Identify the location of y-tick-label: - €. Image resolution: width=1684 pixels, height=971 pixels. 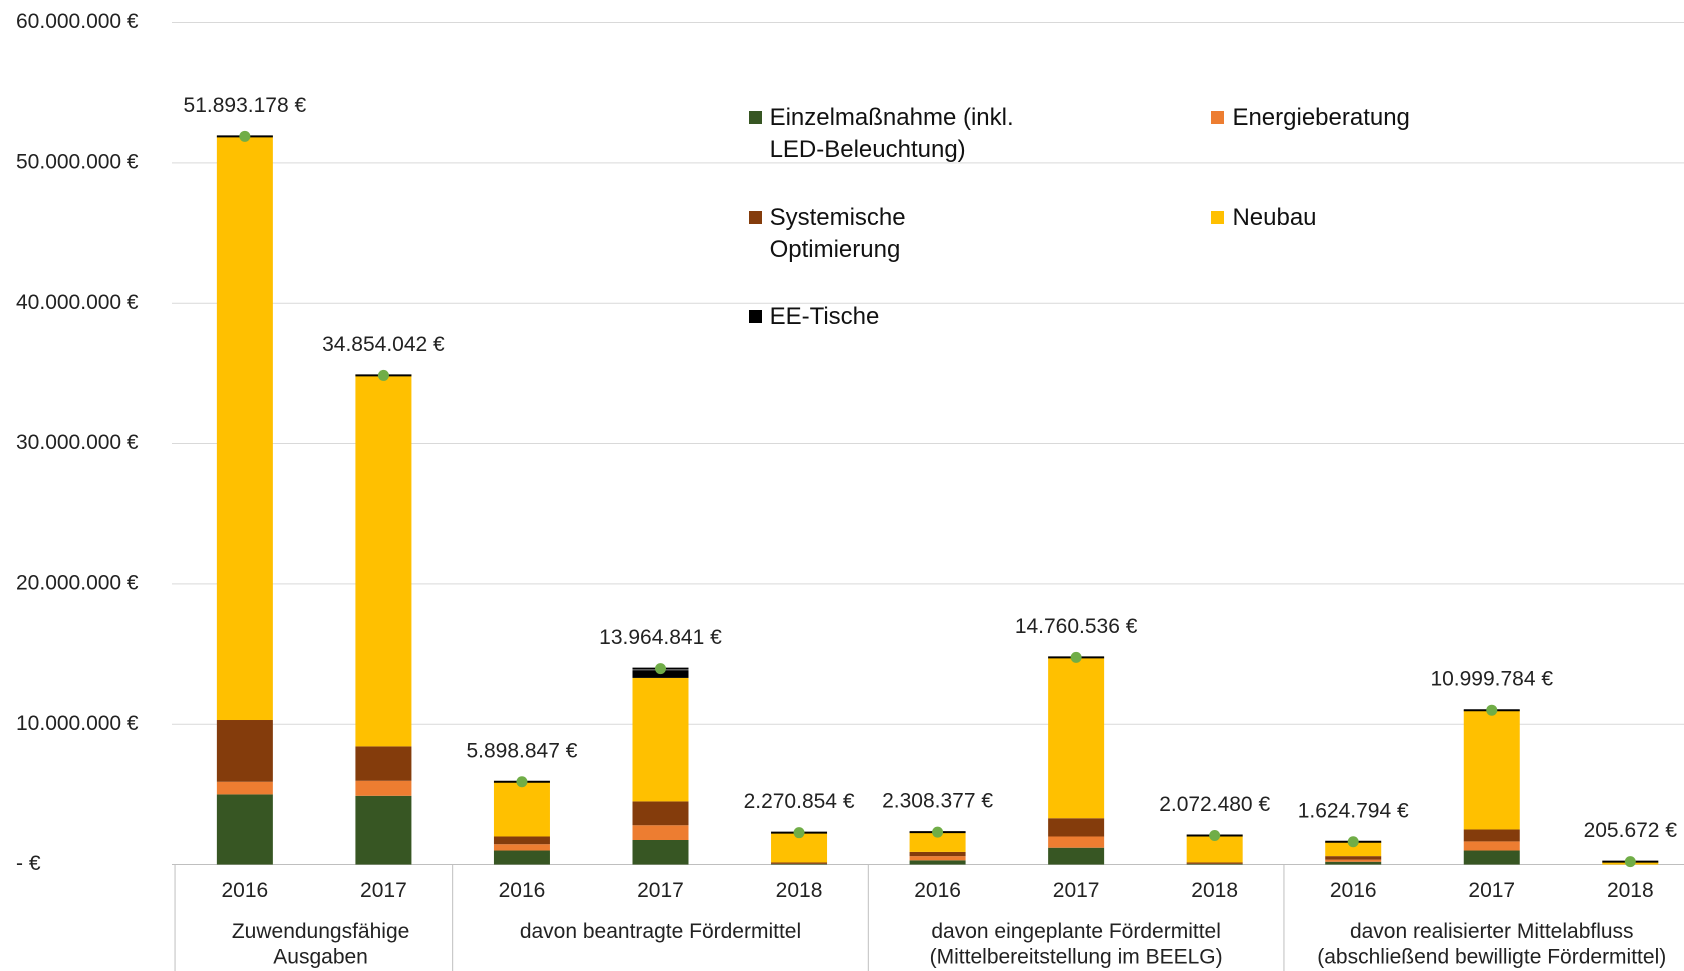
(28, 863).